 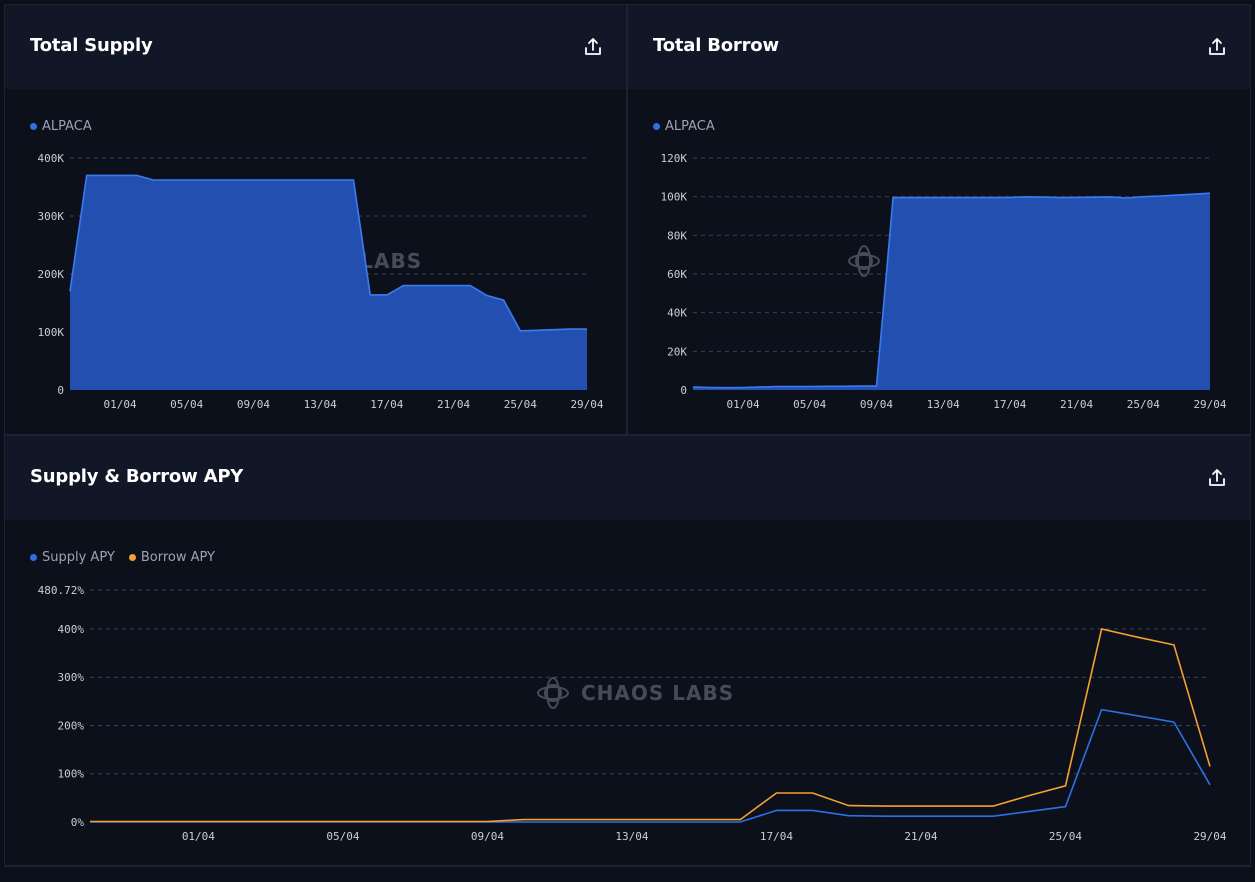 I want to click on y-tick-label: 20K, so click(x=677, y=351).